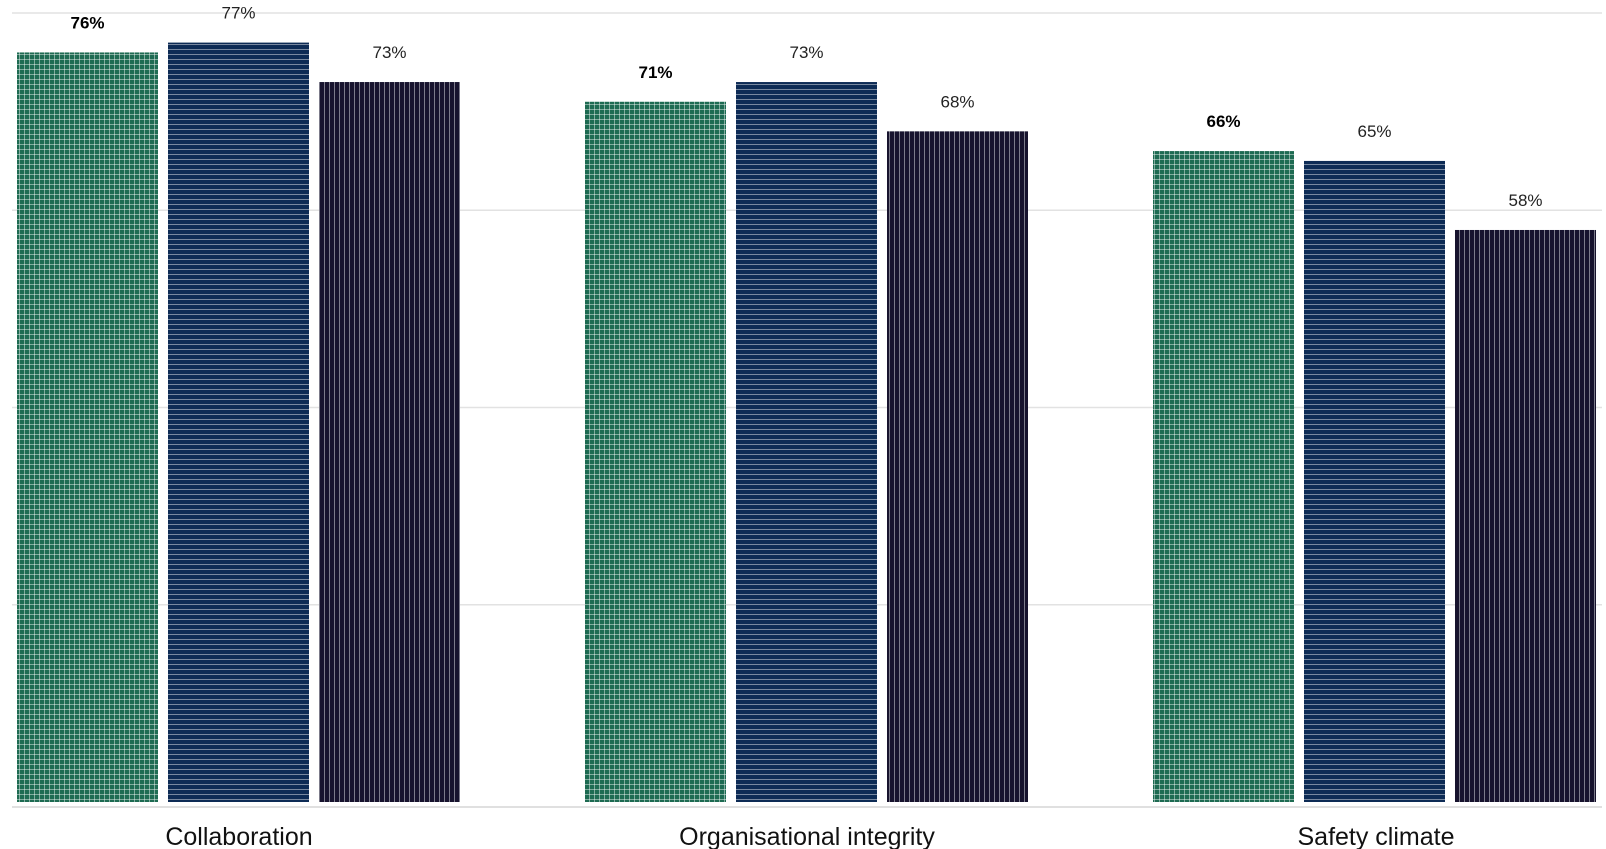 This screenshot has height=849, width=1606. What do you see at coordinates (1374, 131) in the screenshot?
I see `value-label-safety-climate-series-2: 65%` at bounding box center [1374, 131].